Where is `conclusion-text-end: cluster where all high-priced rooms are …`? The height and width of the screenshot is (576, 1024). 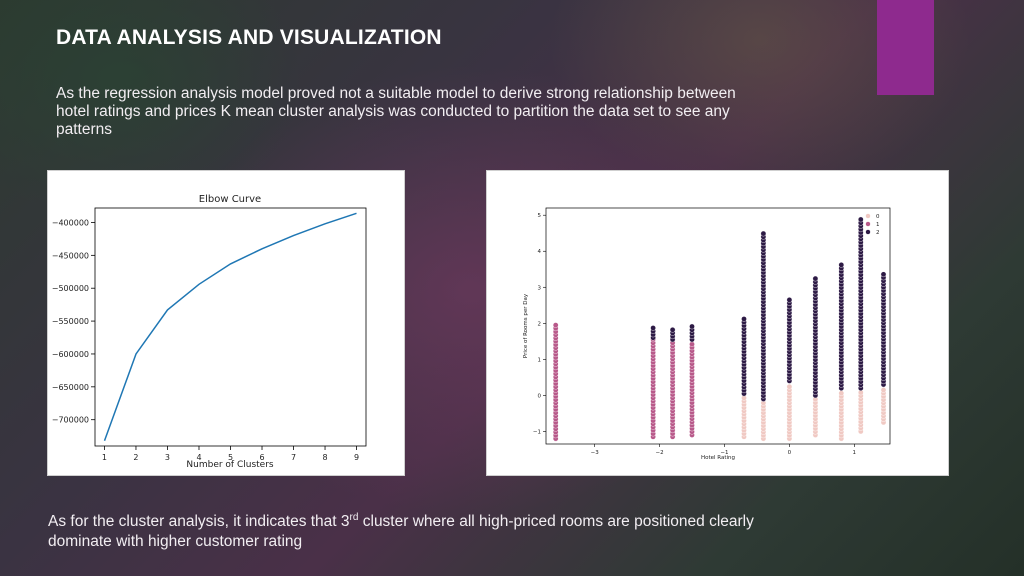 conclusion-text-end: cluster where all high-priced rooms are … is located at coordinates (401, 531).